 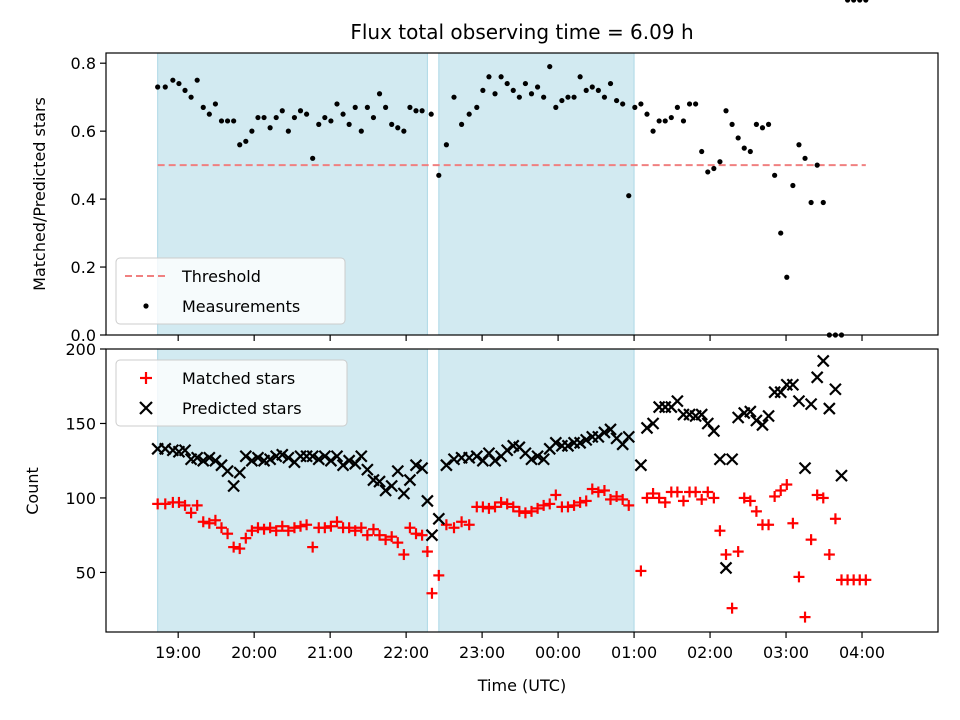 I want to click on x-tick-label: 00:00, so click(x=558, y=652).